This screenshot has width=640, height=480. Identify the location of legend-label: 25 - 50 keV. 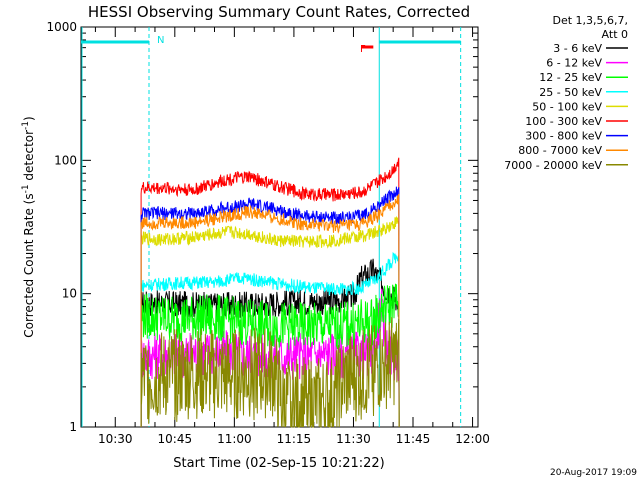
(570, 92).